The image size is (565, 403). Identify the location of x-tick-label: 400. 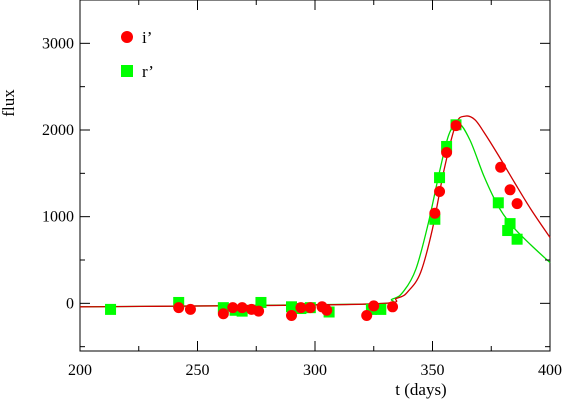
(550, 370).